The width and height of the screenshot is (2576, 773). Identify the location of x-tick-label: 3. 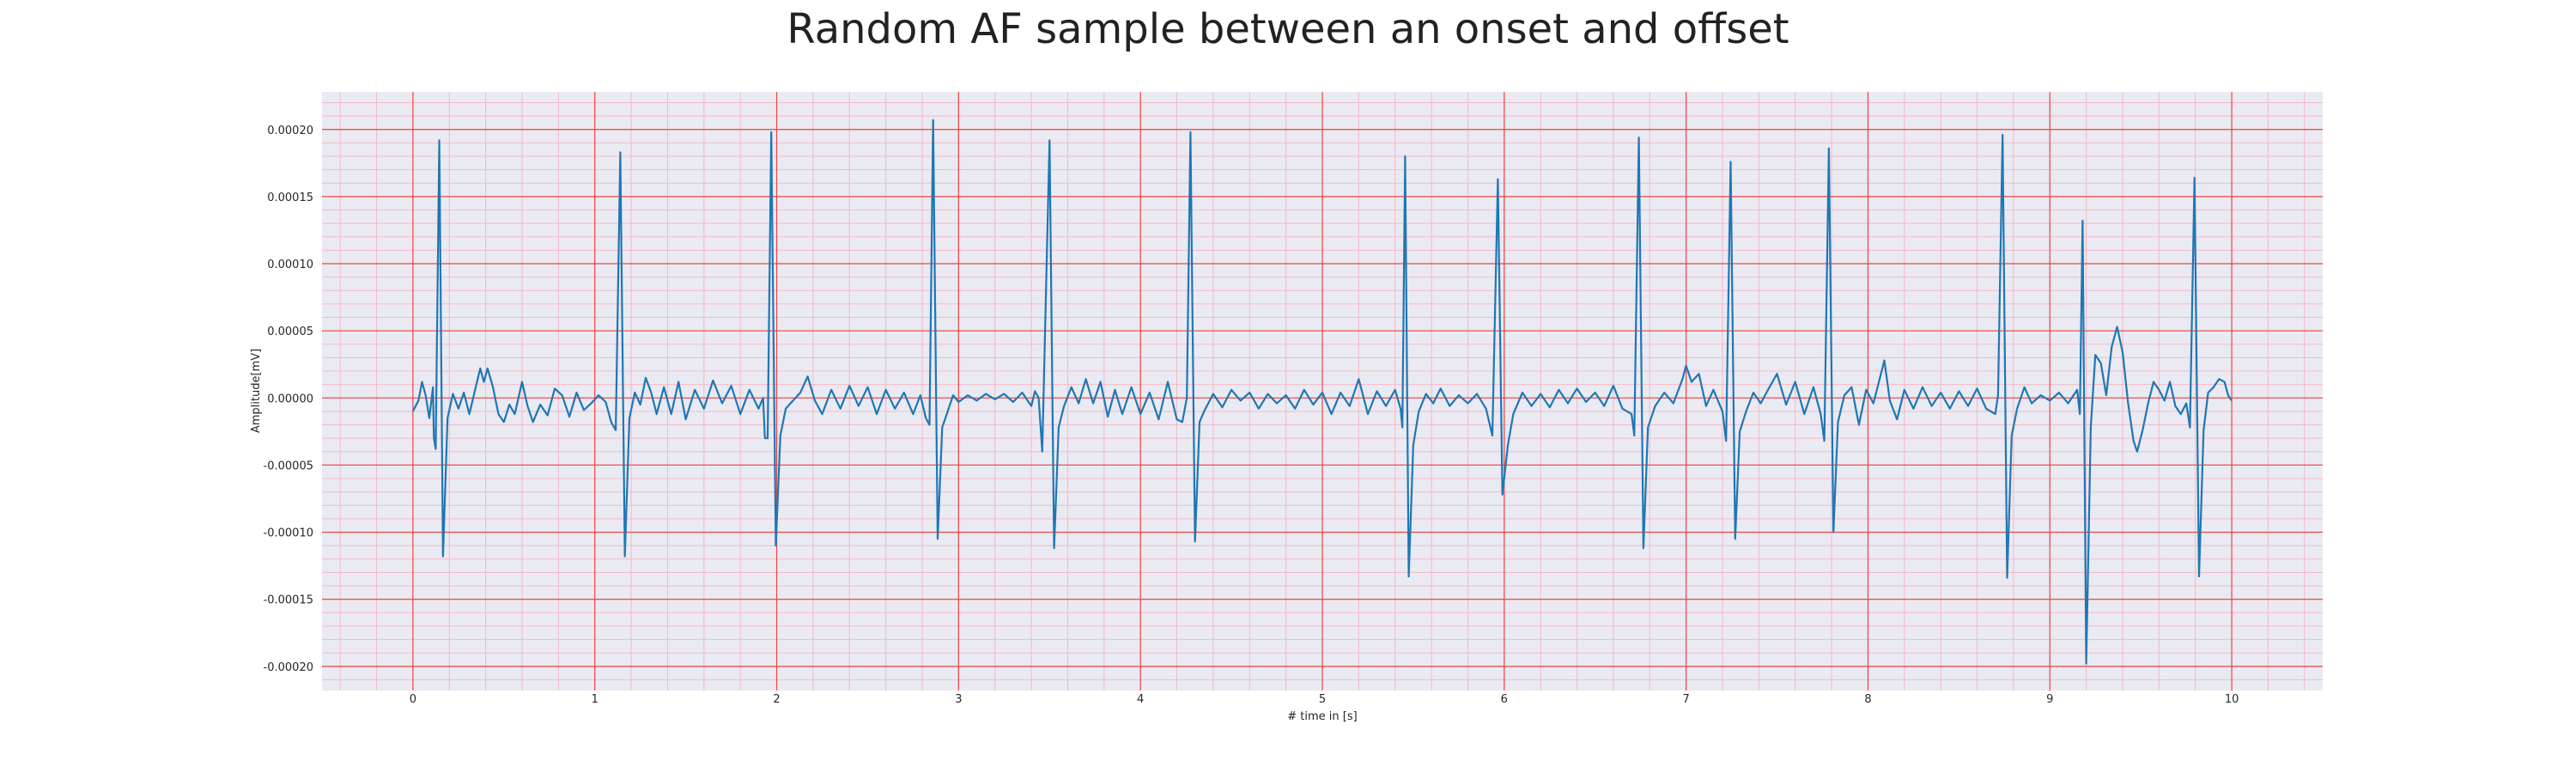
(958, 699).